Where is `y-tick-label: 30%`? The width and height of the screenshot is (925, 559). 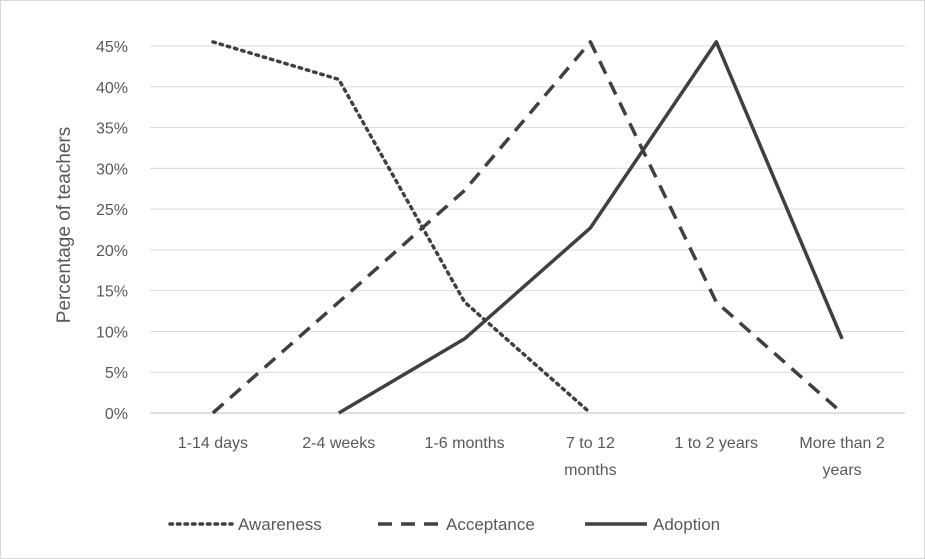
y-tick-label: 30% is located at coordinates (112, 169).